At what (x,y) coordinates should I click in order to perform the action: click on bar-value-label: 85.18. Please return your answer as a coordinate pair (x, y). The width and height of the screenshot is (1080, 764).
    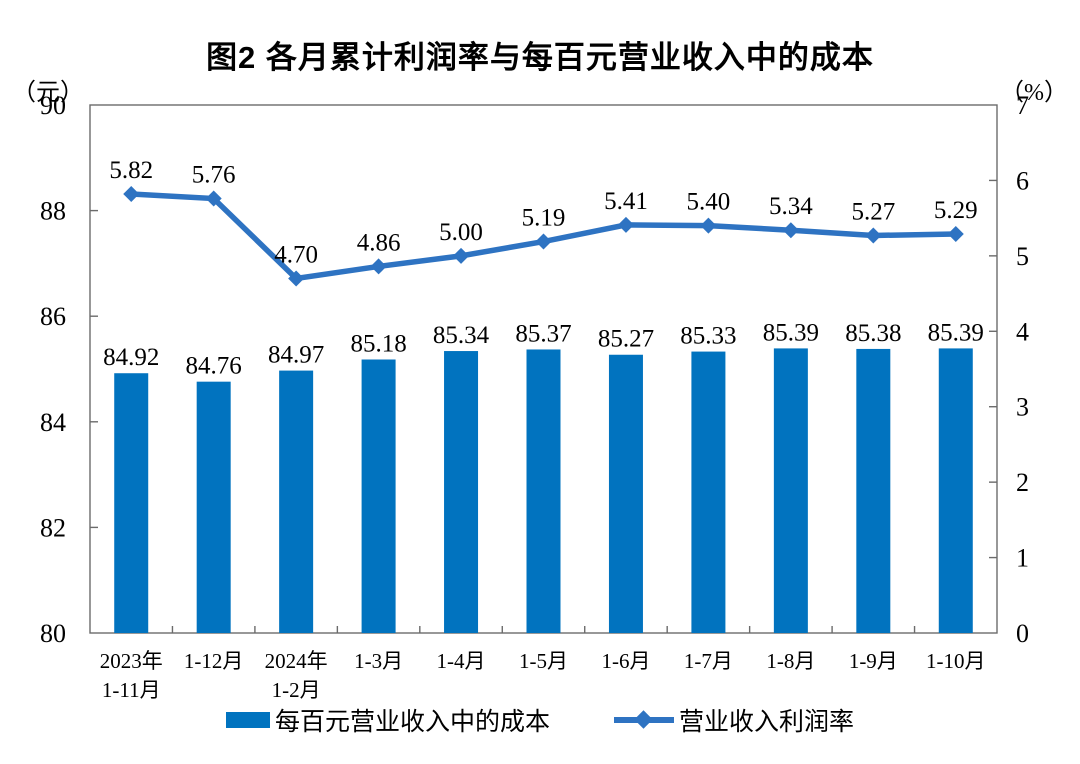
    Looking at the image, I should click on (378, 343).